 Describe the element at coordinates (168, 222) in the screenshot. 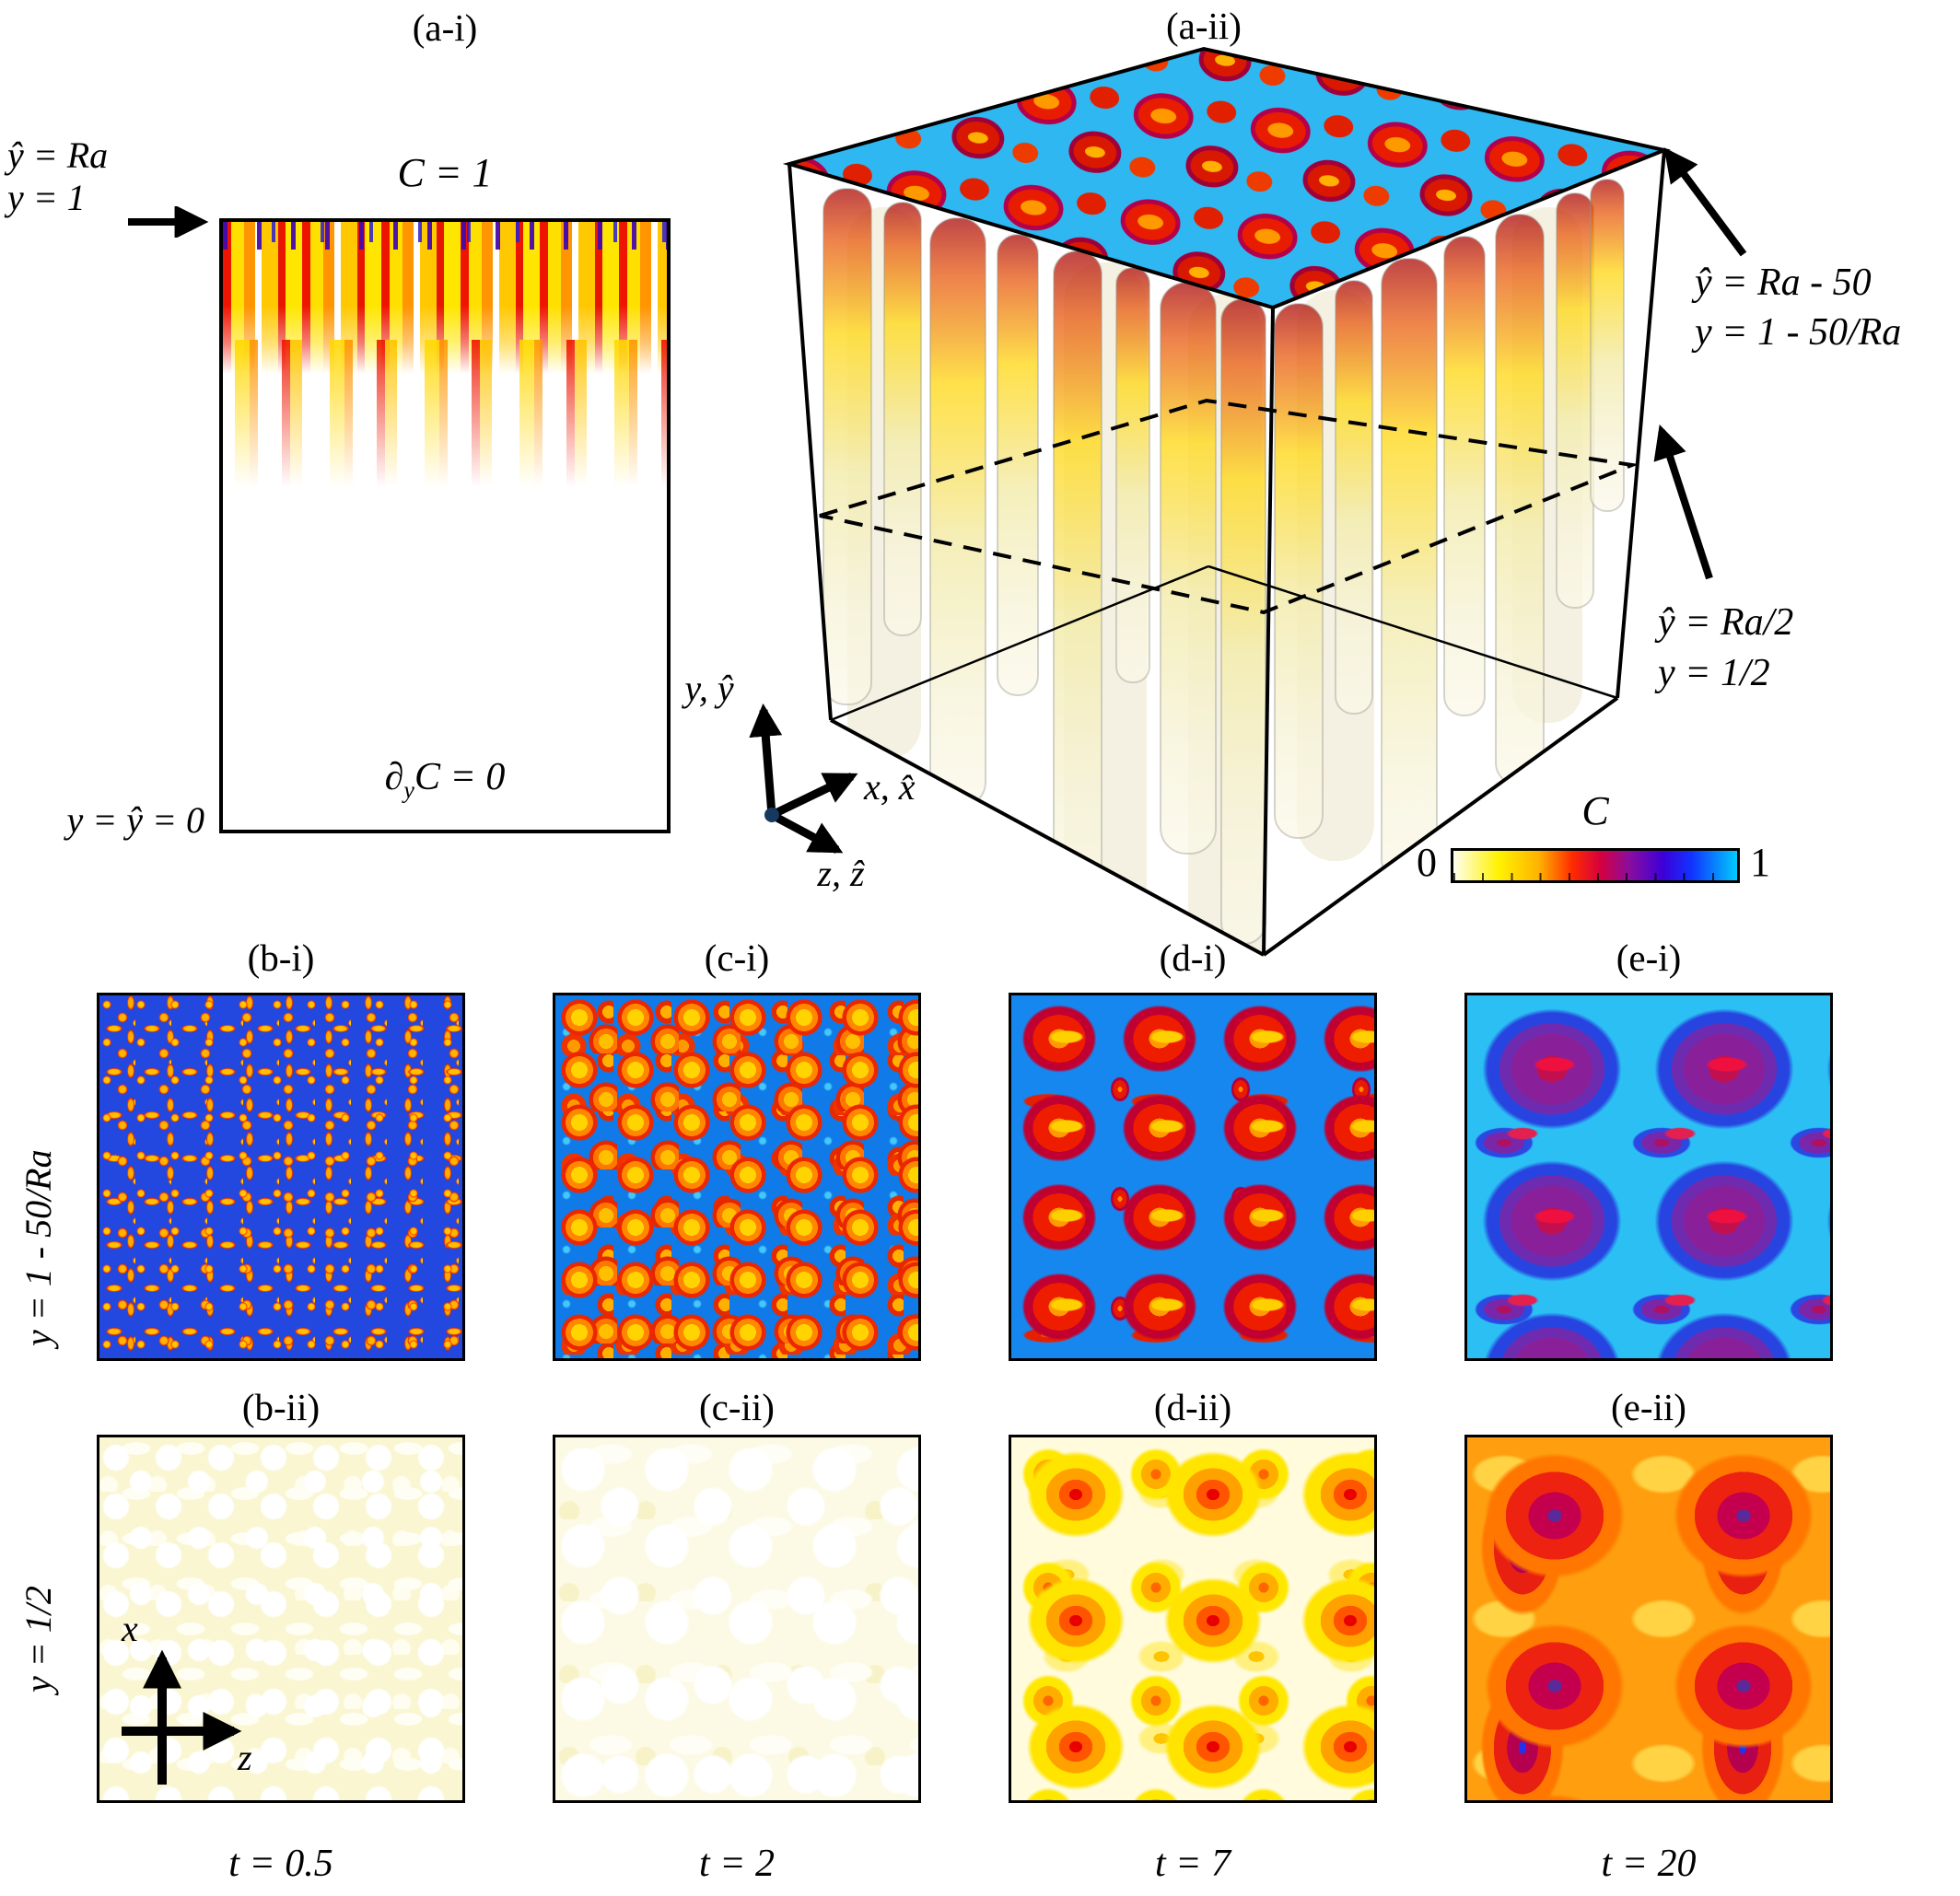

I see `arrow-to-top-corner-icon` at that location.